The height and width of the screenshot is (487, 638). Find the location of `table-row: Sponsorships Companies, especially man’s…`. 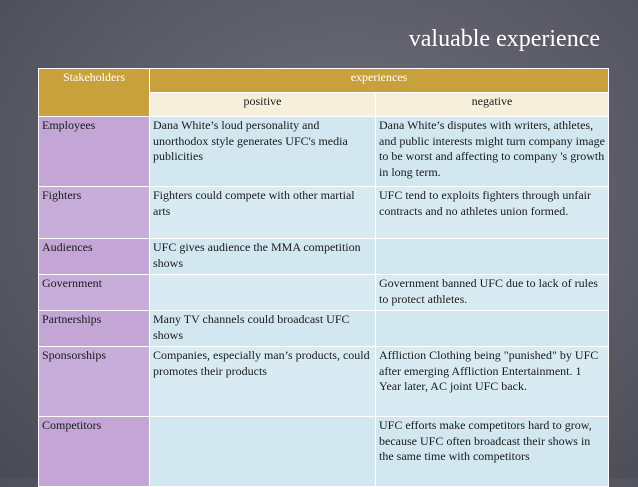

table-row: Sponsorships Companies, especially man’s… is located at coordinates (324, 381).